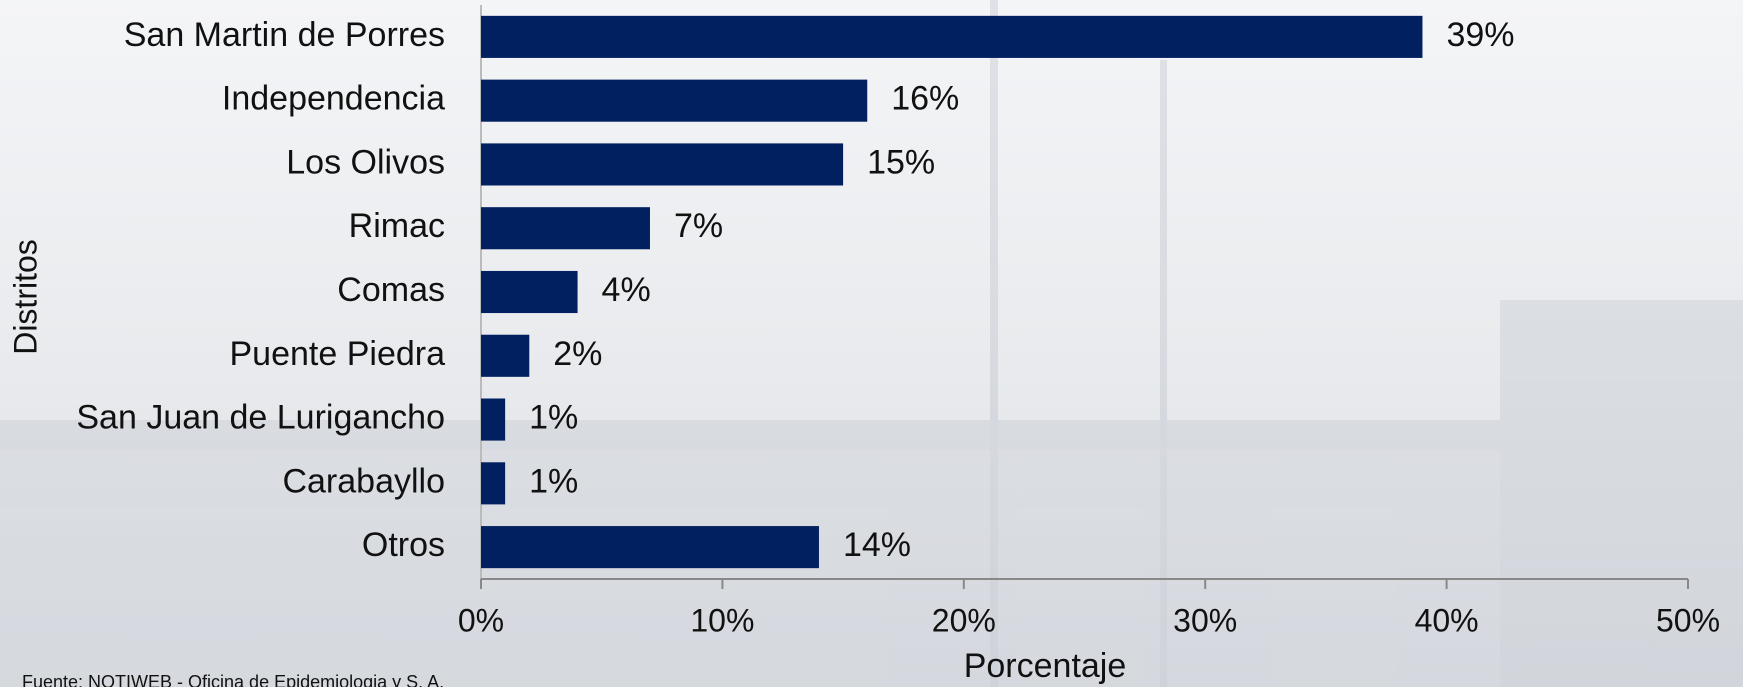  I want to click on x-tick-label: 40%, so click(1447, 620).